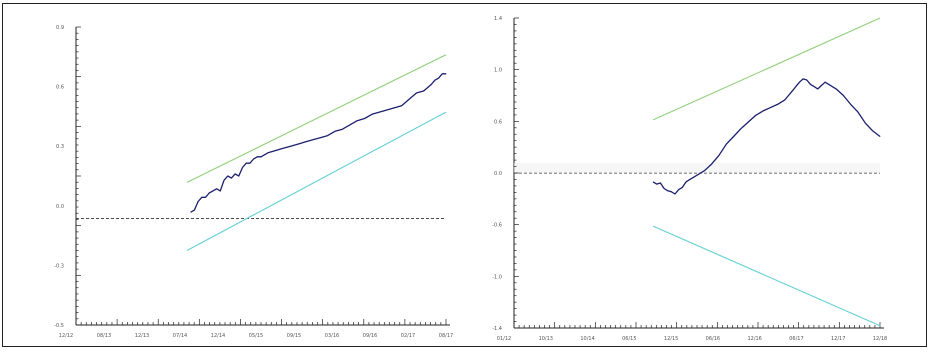  I want to click on right-y-tick-label: 1.4, so click(498, 19).